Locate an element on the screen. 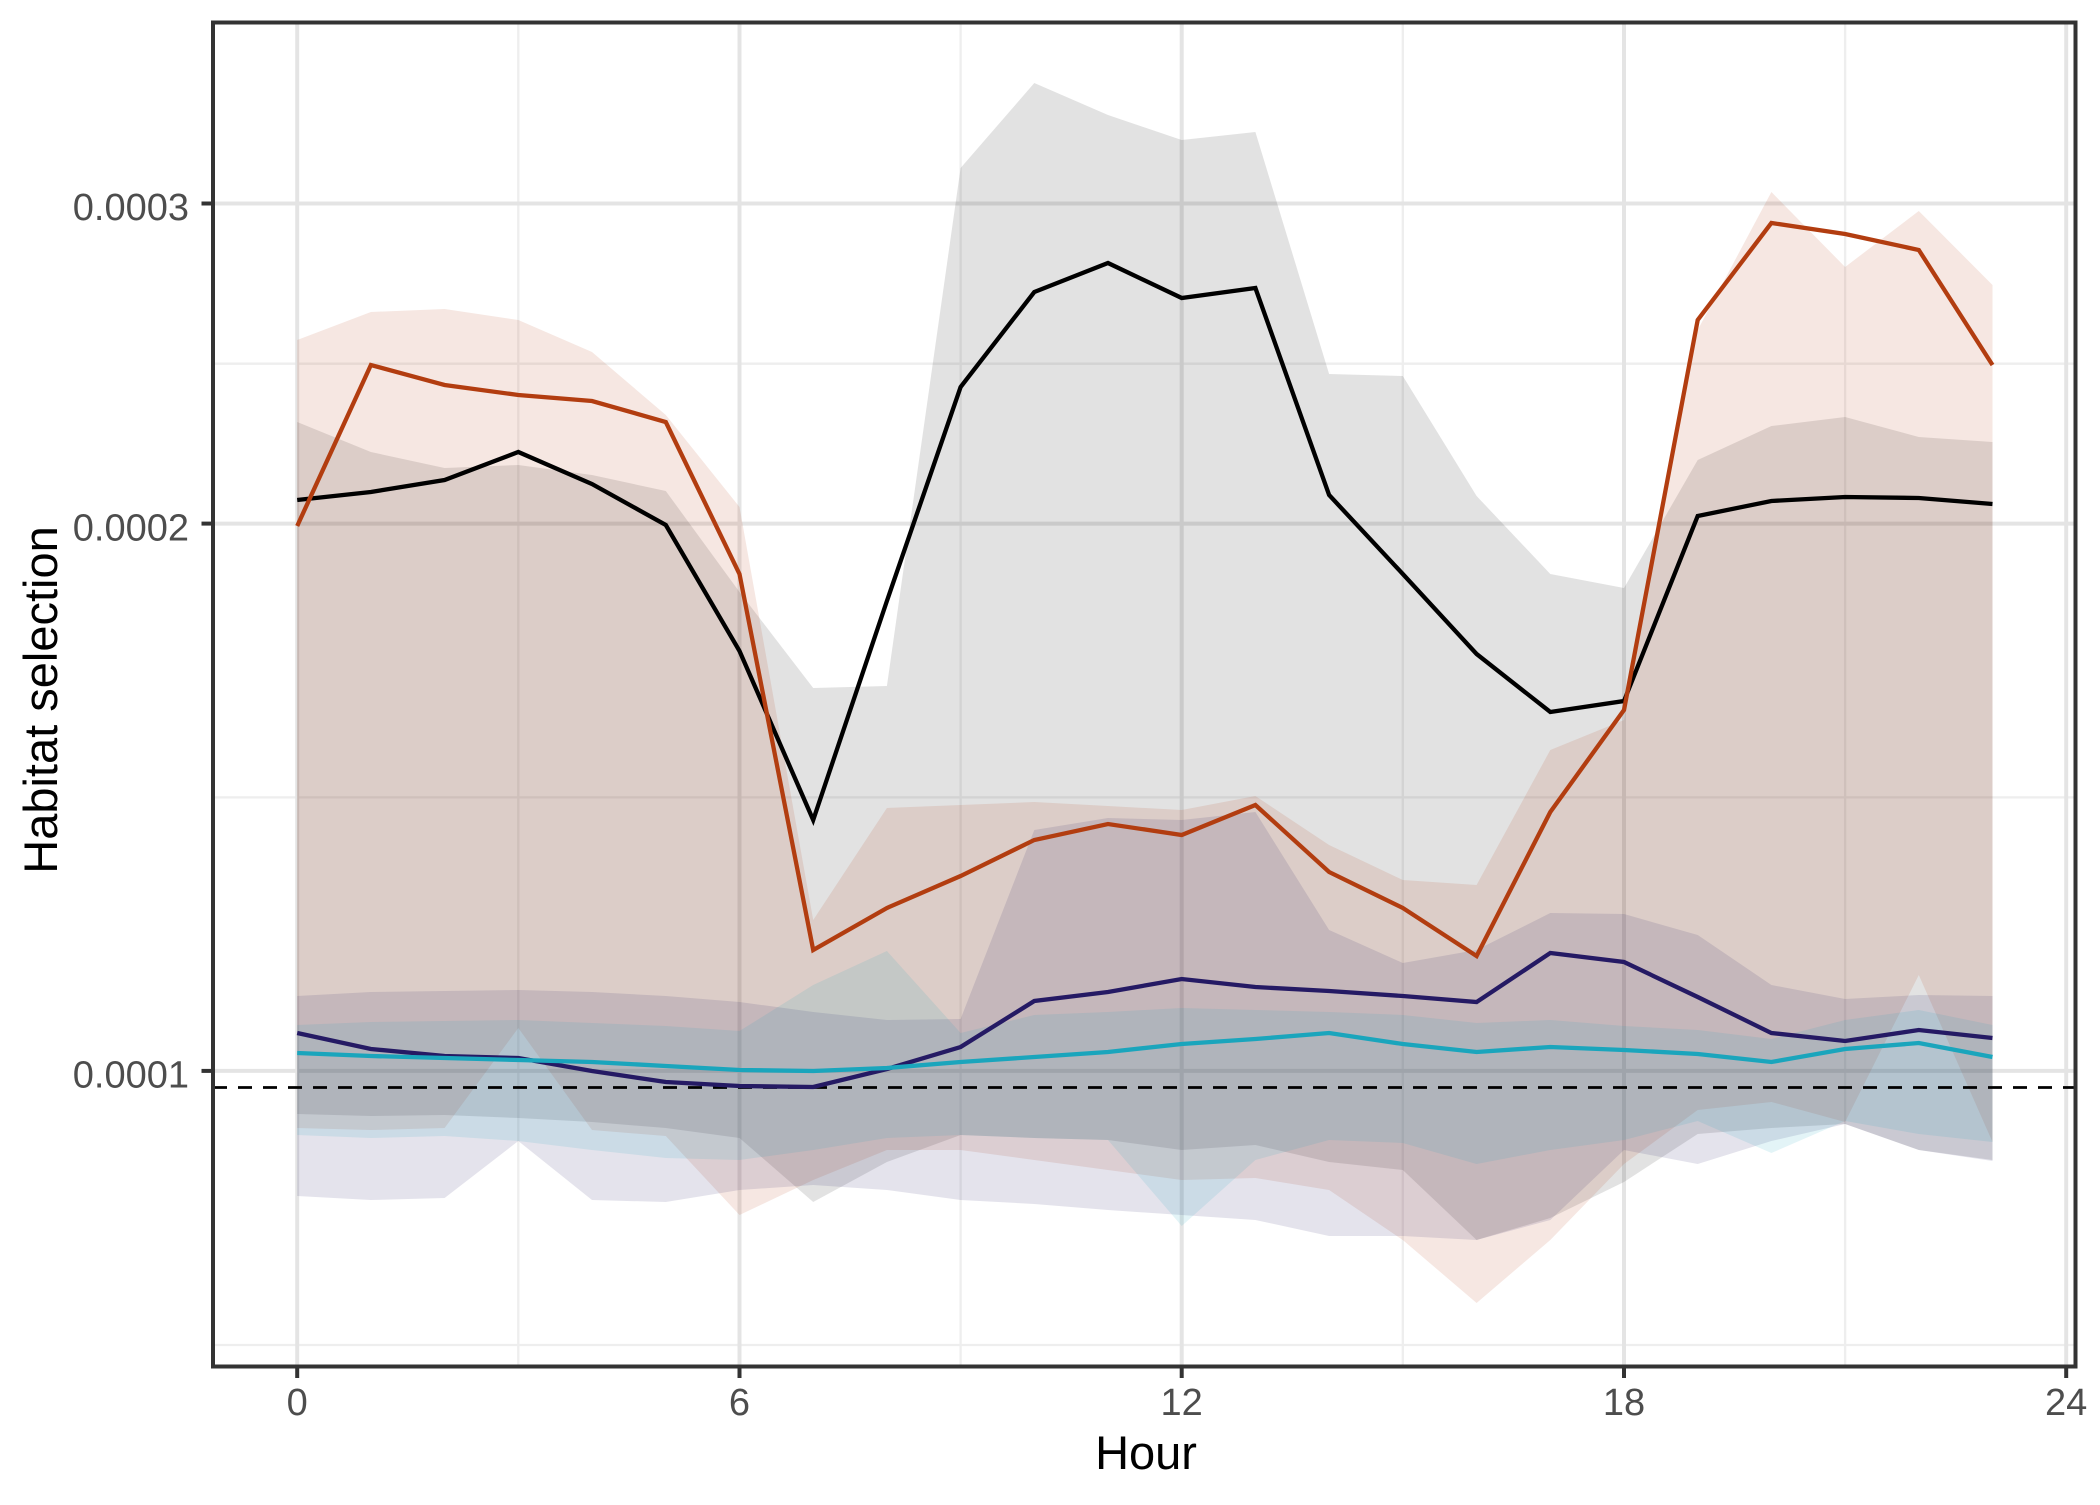 This screenshot has height=1505, width=2100. svg-text: 6 is located at coordinates (739, 1403).